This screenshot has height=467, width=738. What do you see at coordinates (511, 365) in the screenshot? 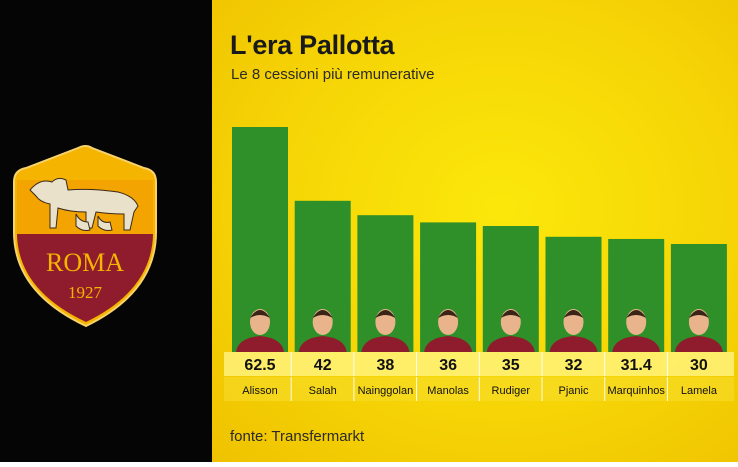
I see `value-label: 35` at bounding box center [511, 365].